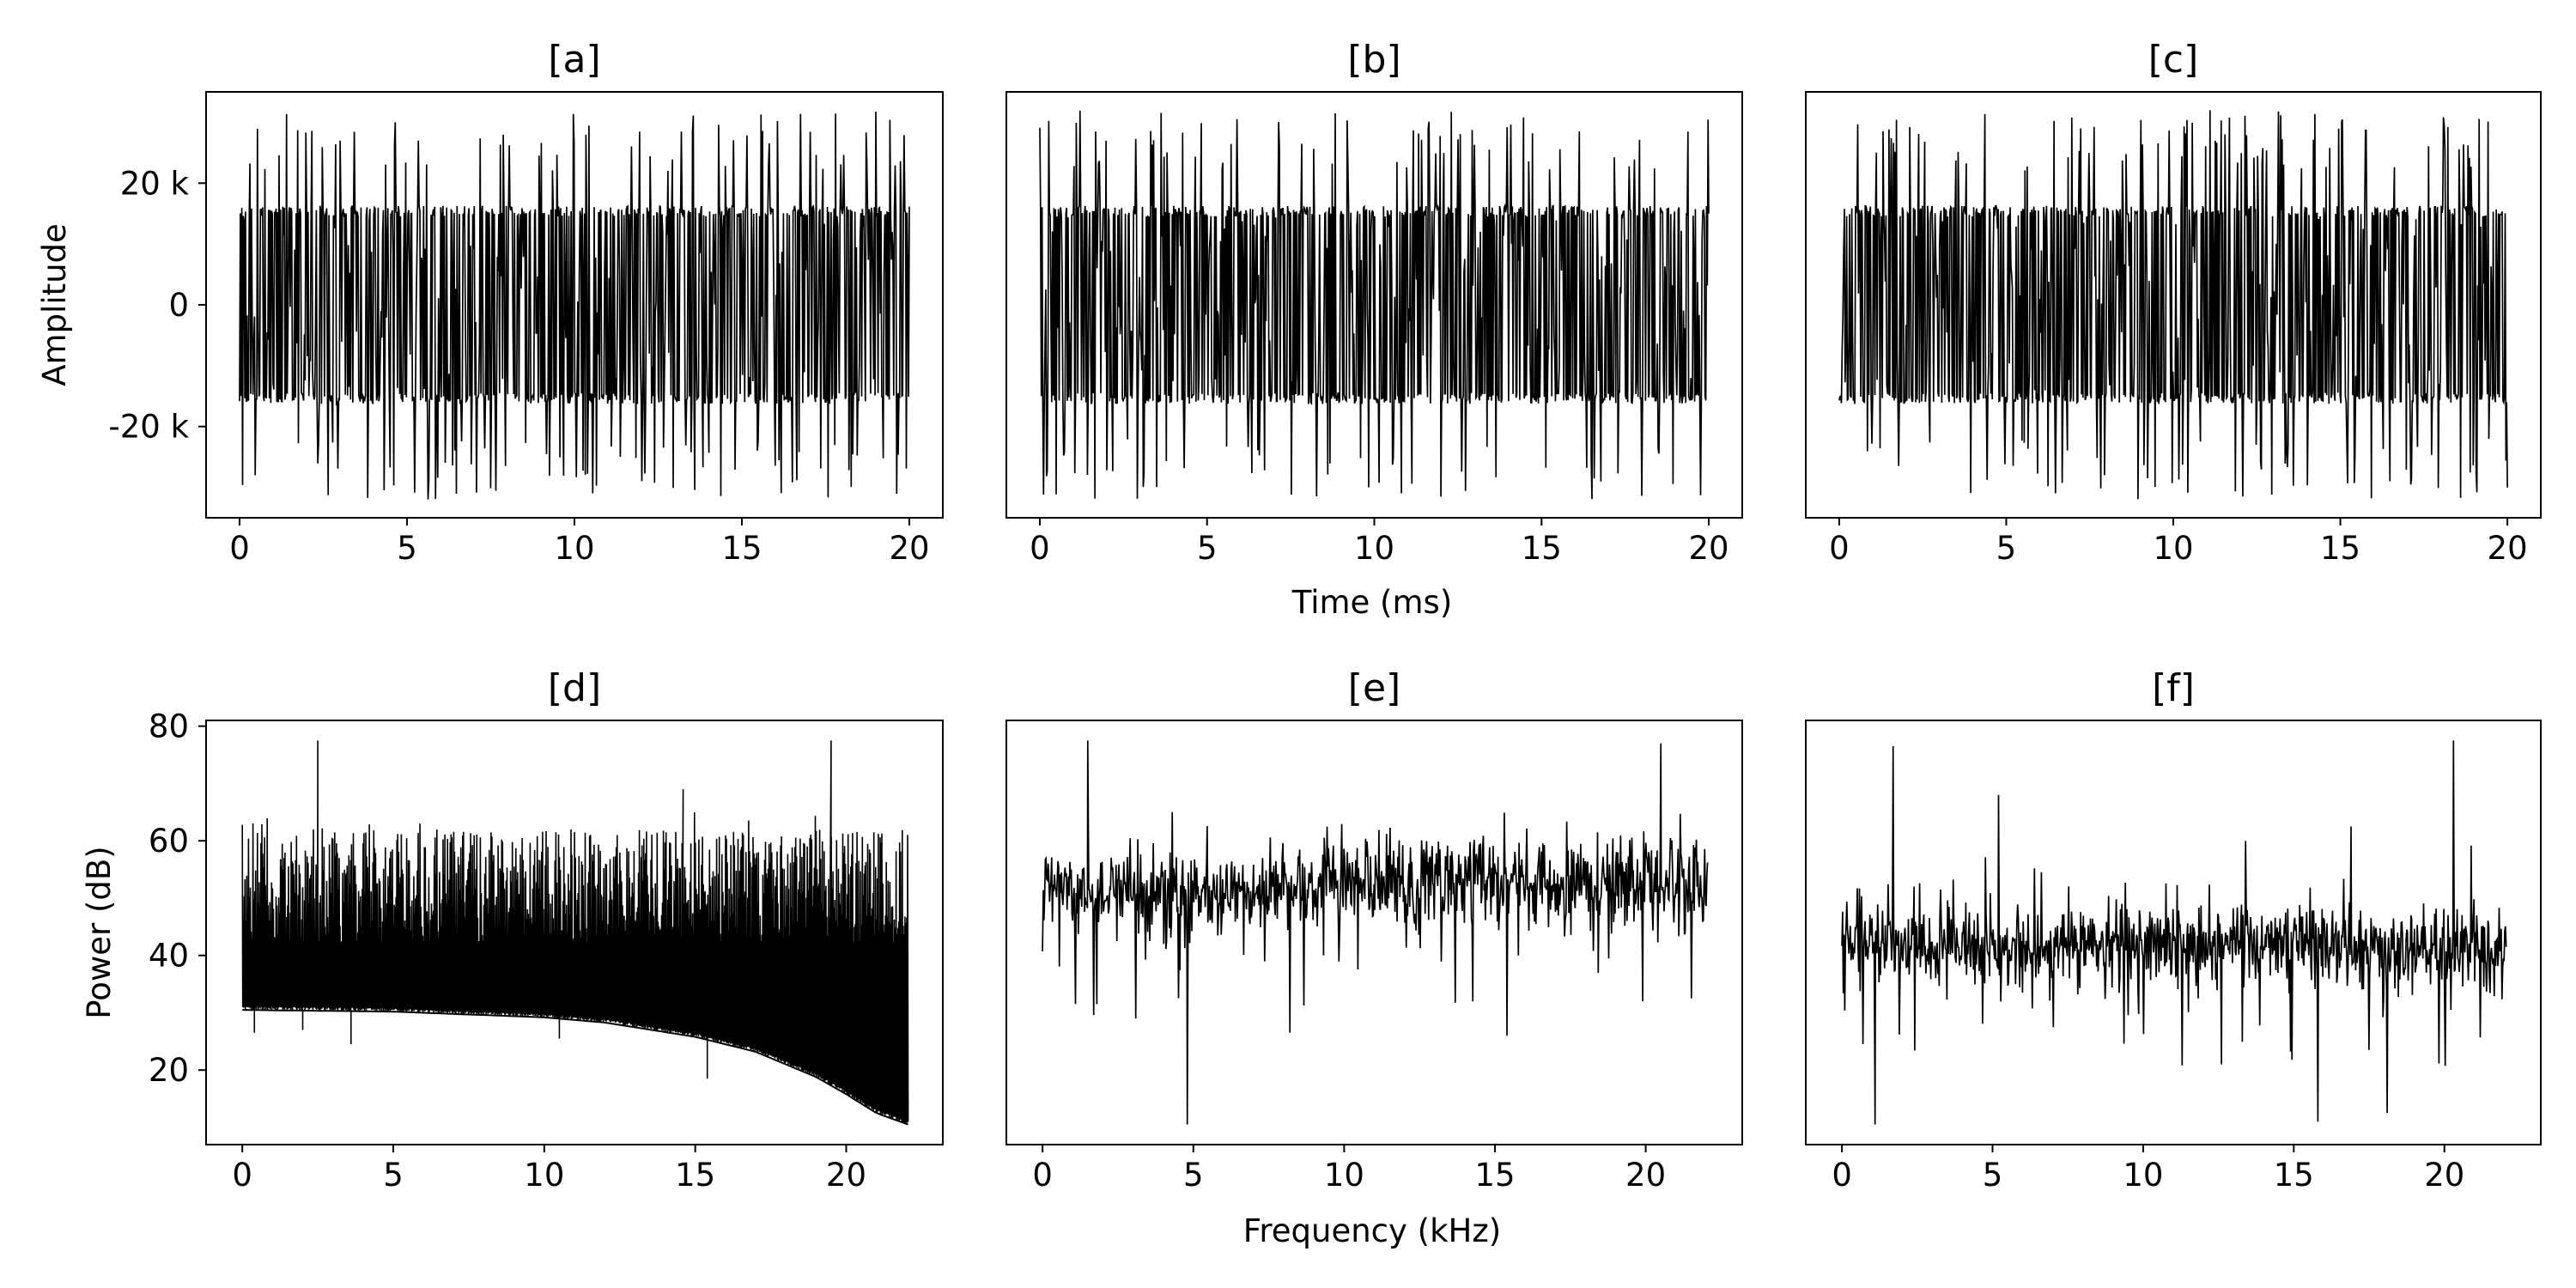 The image size is (2576, 1288). Describe the element at coordinates (169, 1071) in the screenshot. I see `panel-d-ytick-label-0: 20` at that location.